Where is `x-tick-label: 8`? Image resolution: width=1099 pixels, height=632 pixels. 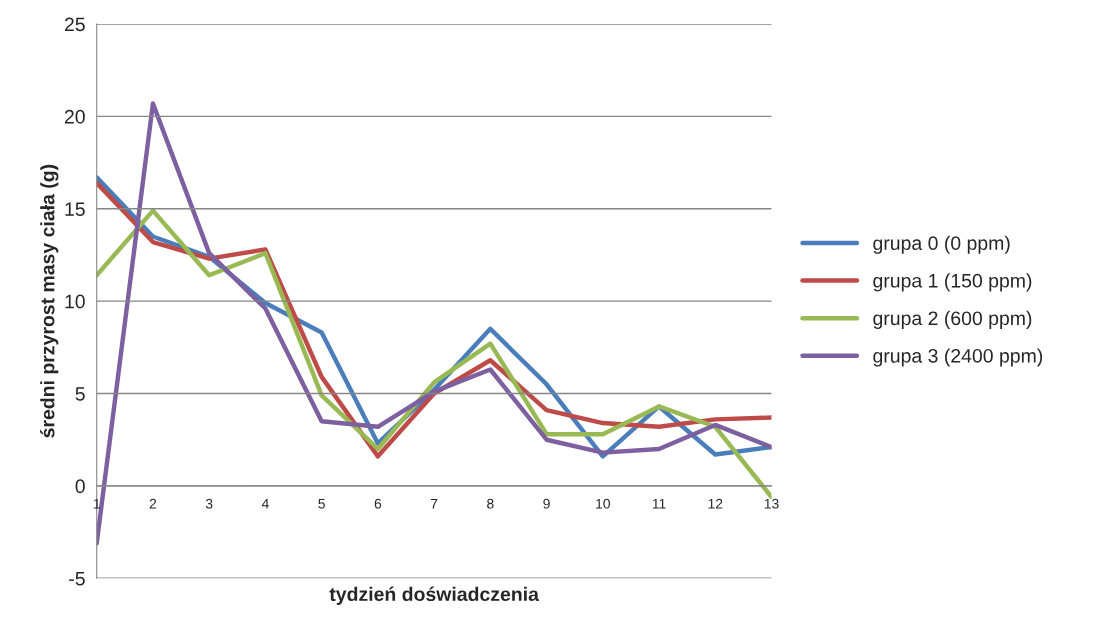 x-tick-label: 8 is located at coordinates (490, 503).